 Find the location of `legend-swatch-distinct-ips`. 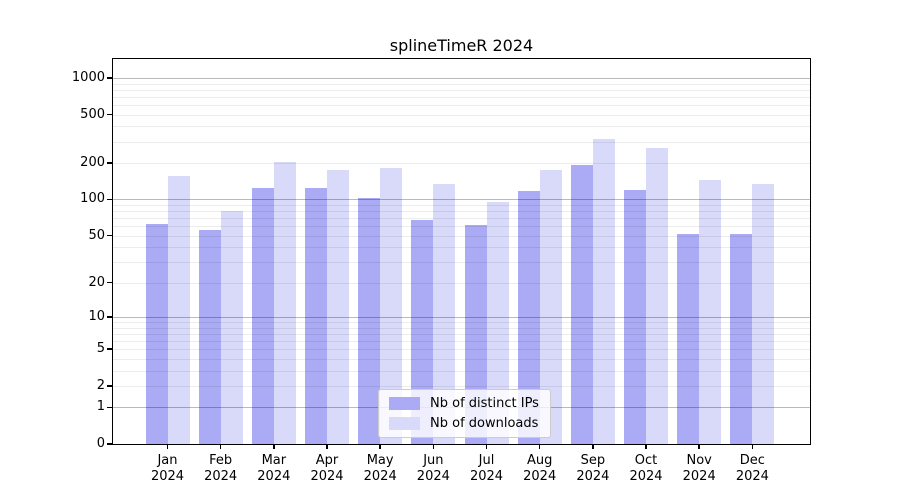

legend-swatch-distinct-ips is located at coordinates (404, 403).